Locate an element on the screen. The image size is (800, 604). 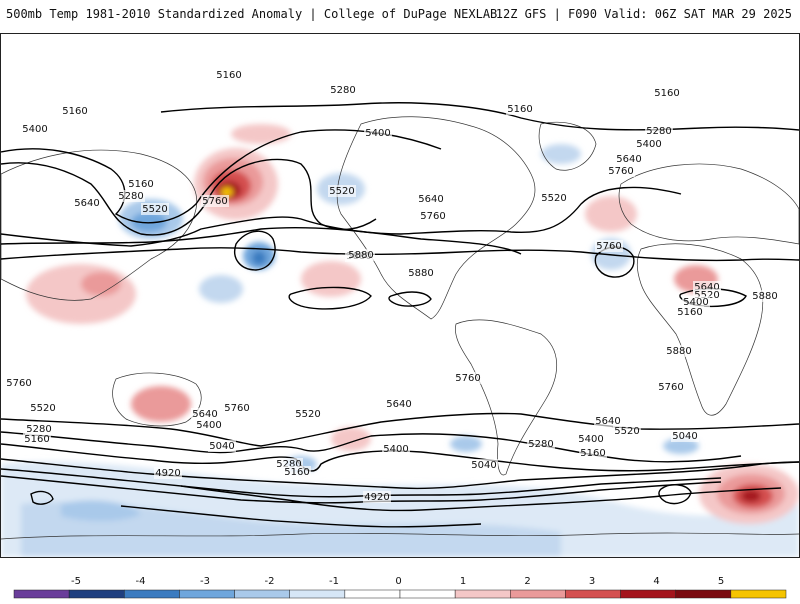
contour-closed-pacific-low is located at coordinates (255, 250).